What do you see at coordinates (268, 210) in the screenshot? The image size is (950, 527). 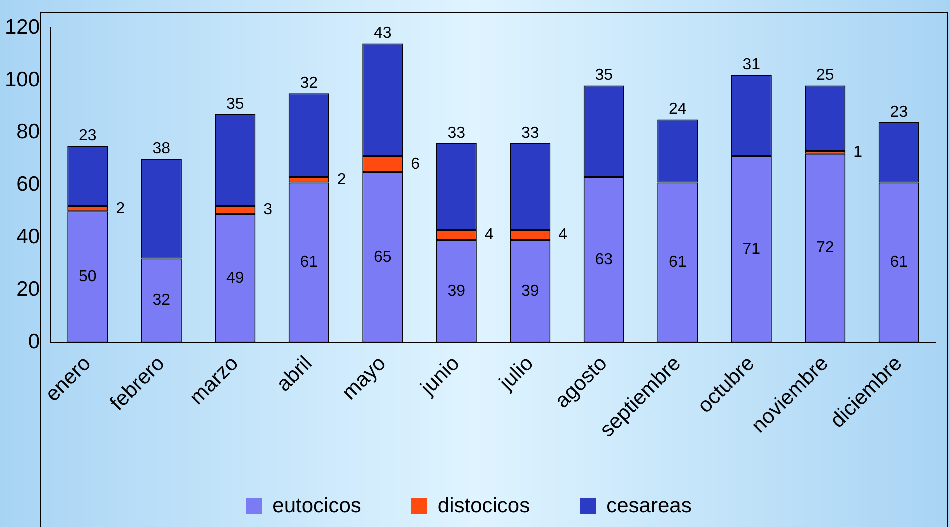 I see `data-label: 3` at bounding box center [268, 210].